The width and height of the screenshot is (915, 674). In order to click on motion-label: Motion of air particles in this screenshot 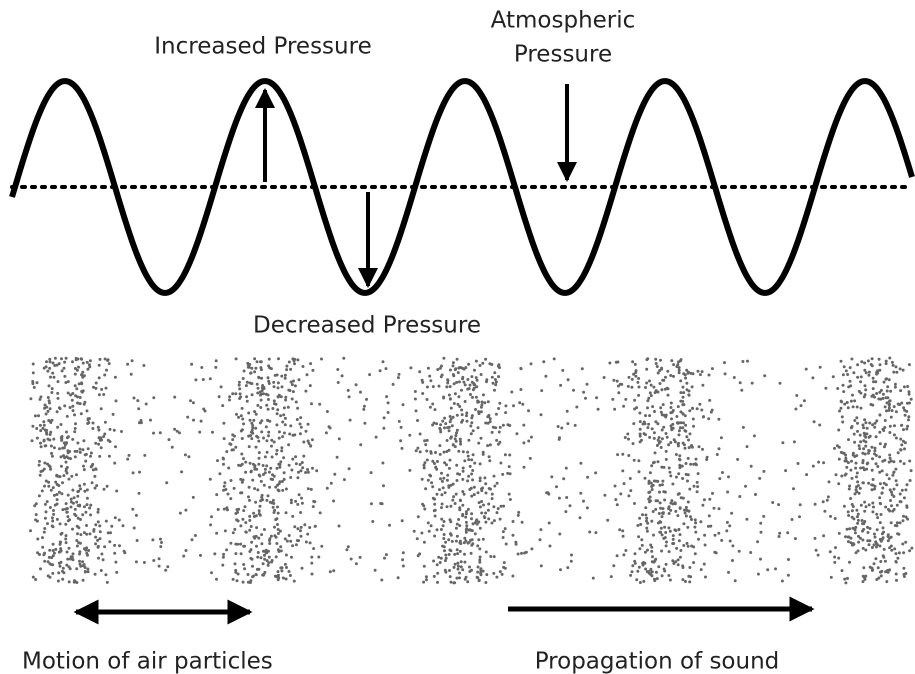, I will do `click(147, 661)`.